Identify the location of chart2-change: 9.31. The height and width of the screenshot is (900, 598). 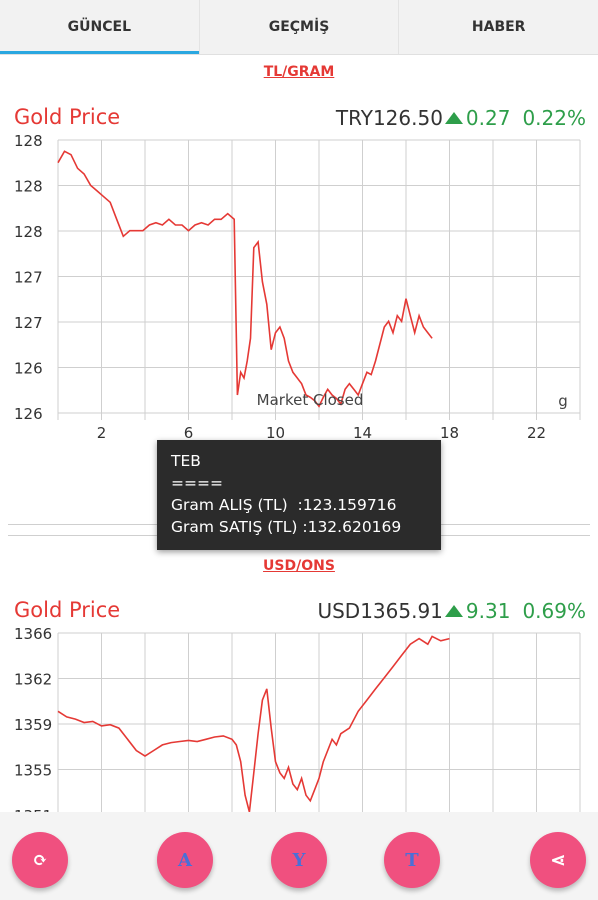
(488, 611).